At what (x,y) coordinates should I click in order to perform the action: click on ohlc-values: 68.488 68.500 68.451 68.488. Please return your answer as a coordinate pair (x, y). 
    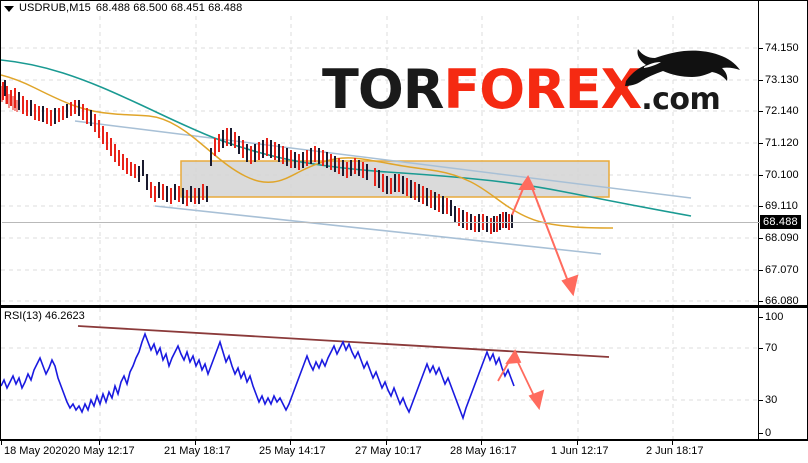
    Looking at the image, I should click on (169, 8).